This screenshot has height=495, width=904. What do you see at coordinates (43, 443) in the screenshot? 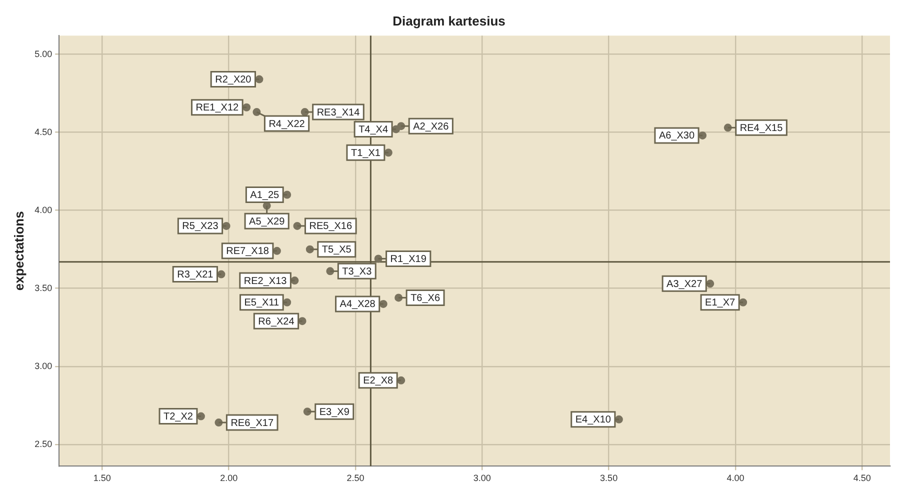
I see `y-tick-label: 2.50` at bounding box center [43, 443].